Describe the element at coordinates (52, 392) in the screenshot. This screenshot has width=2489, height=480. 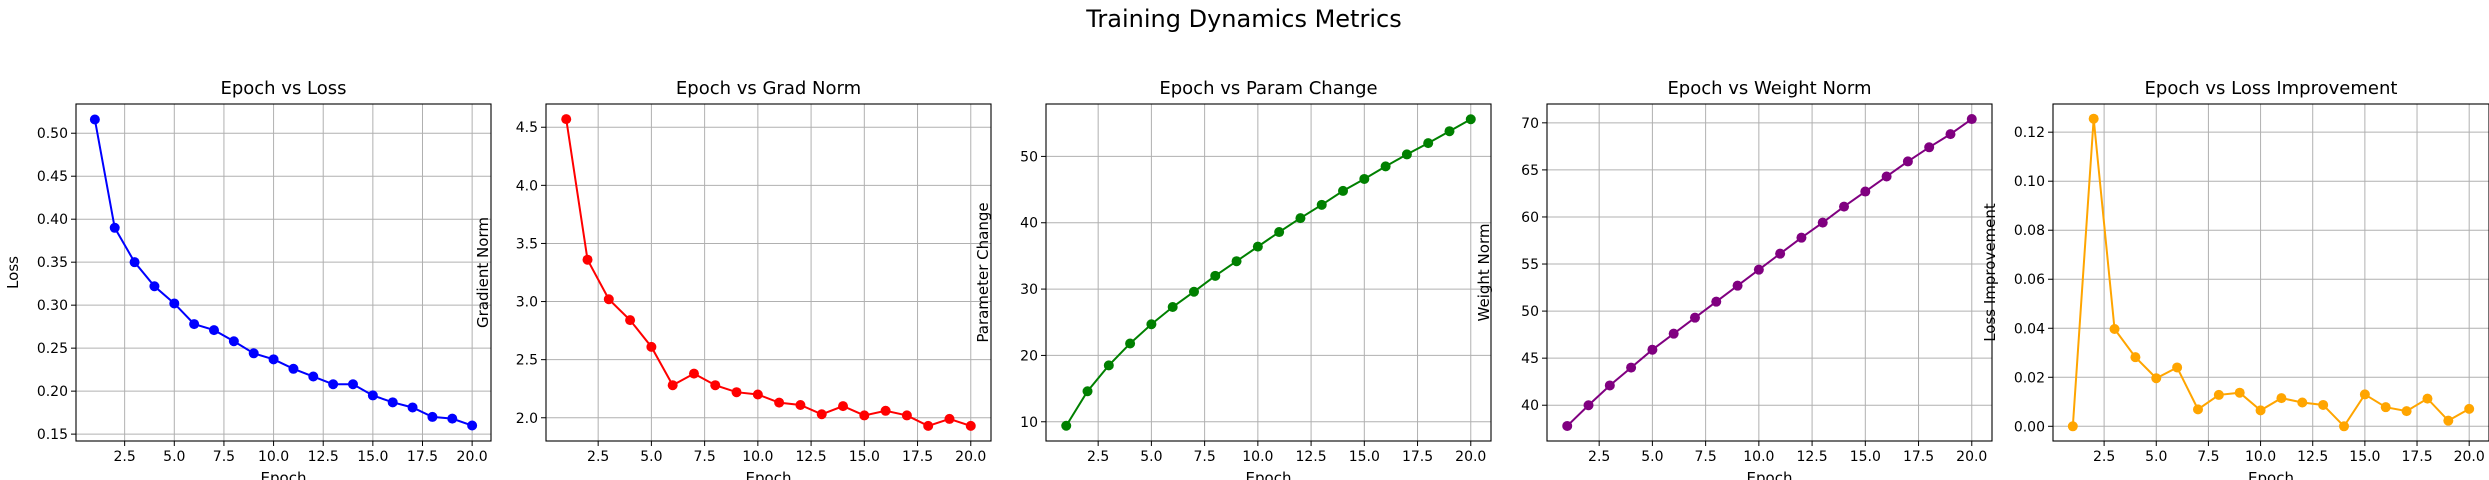
I see `y-tick-label: 0.20` at that location.